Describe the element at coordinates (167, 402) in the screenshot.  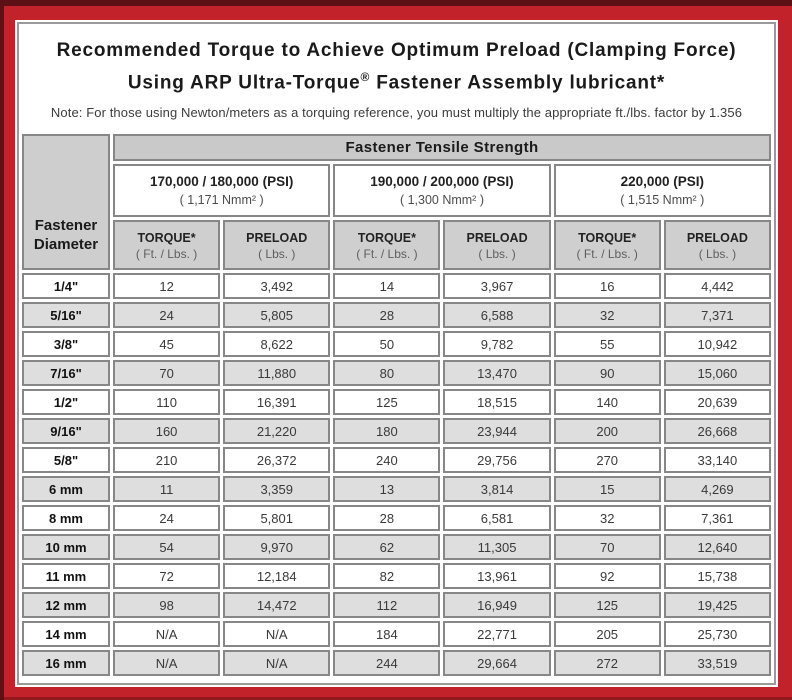
I see `torque-cell: 110` at that location.